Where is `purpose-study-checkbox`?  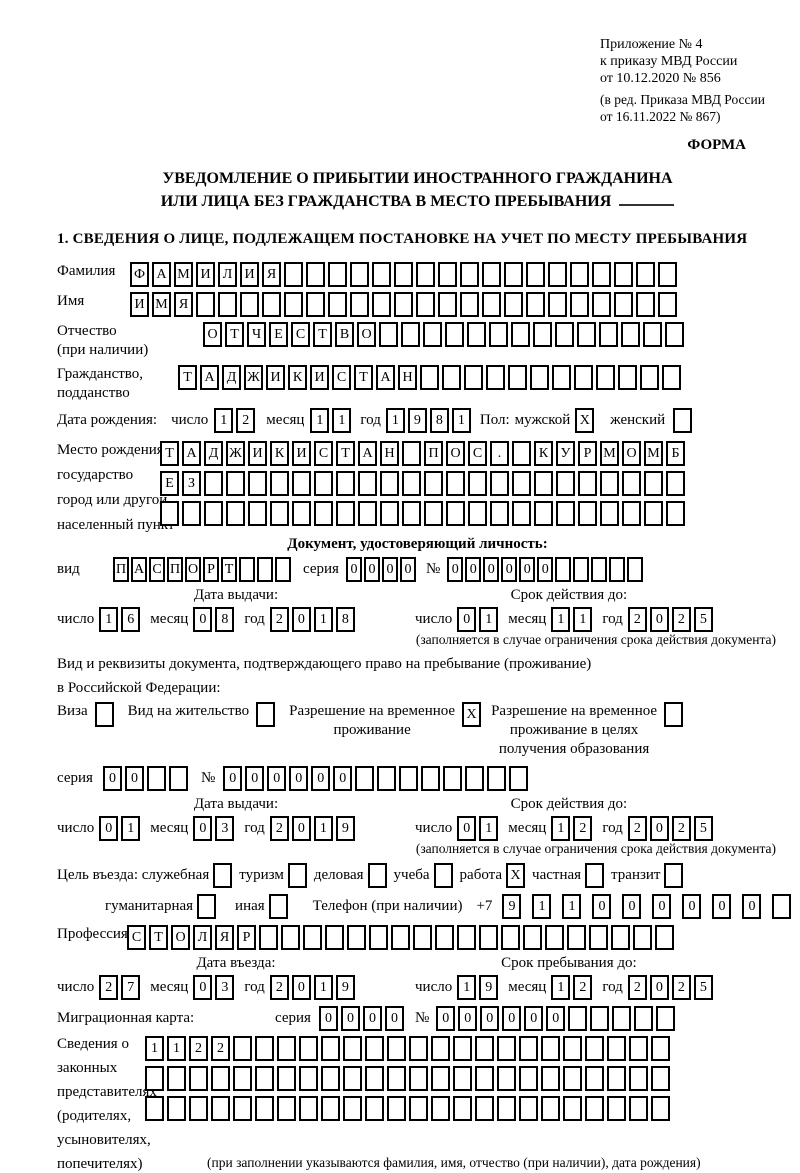 purpose-study-checkbox is located at coordinates (445, 875).